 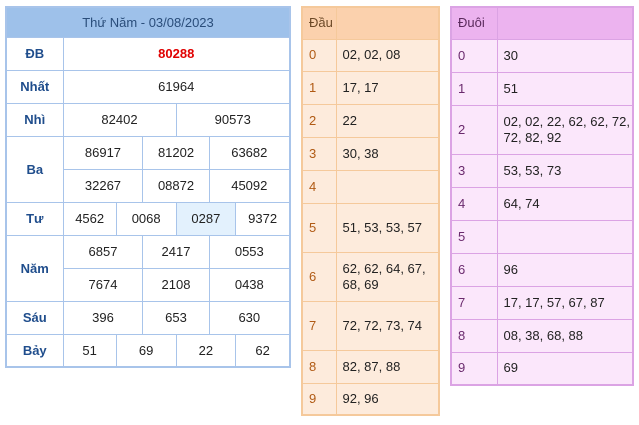 I want to click on prize-label: Nhì, so click(x=34, y=119).